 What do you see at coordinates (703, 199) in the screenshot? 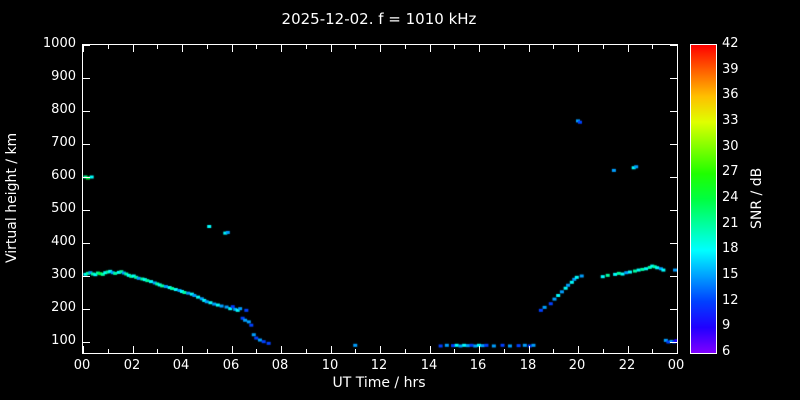
I see `colorbar` at bounding box center [703, 199].